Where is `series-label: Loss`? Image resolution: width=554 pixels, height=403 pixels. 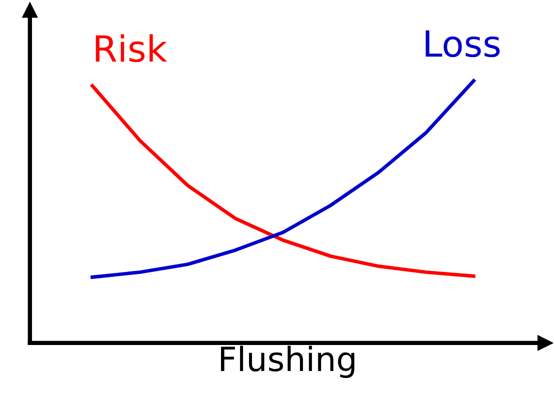 series-label: Loss is located at coordinates (463, 44).